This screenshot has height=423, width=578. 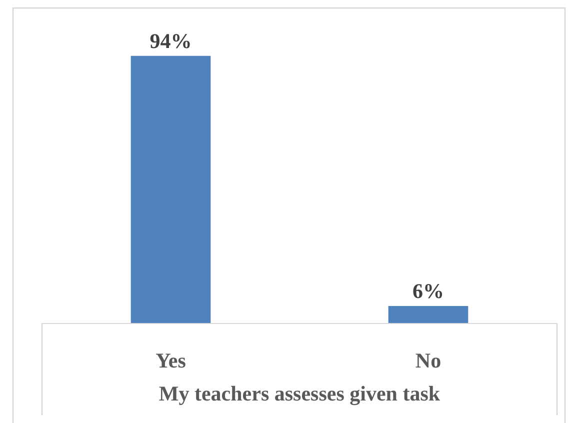 I want to click on x-tick-label: No, so click(x=428, y=360).